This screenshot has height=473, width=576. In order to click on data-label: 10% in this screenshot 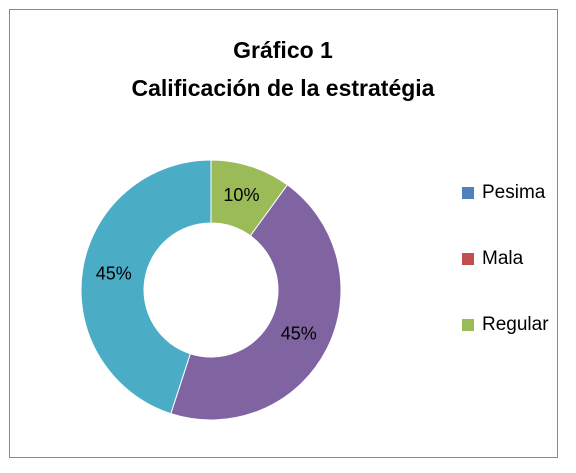, I will do `click(241, 195)`.